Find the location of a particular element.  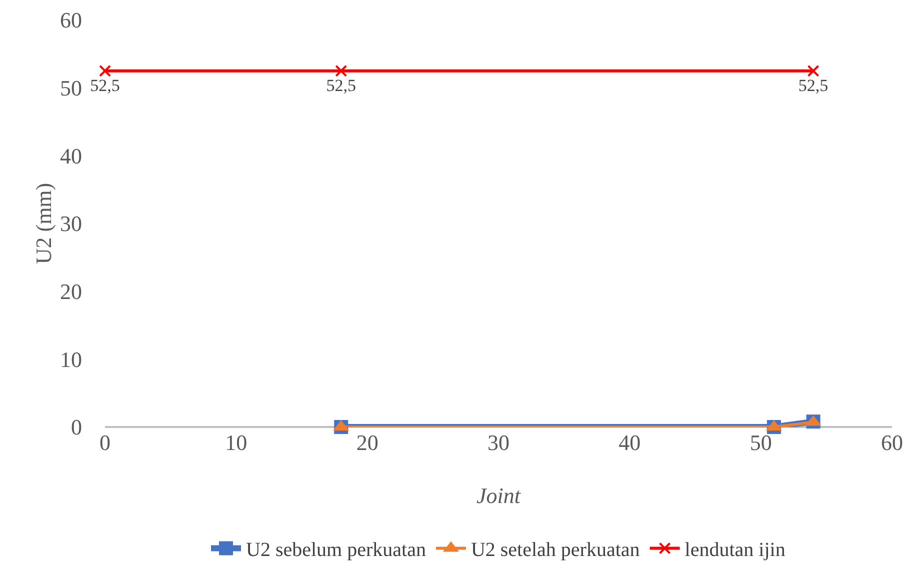

legend-label: U2 sebelum perkuatan is located at coordinates (336, 550).